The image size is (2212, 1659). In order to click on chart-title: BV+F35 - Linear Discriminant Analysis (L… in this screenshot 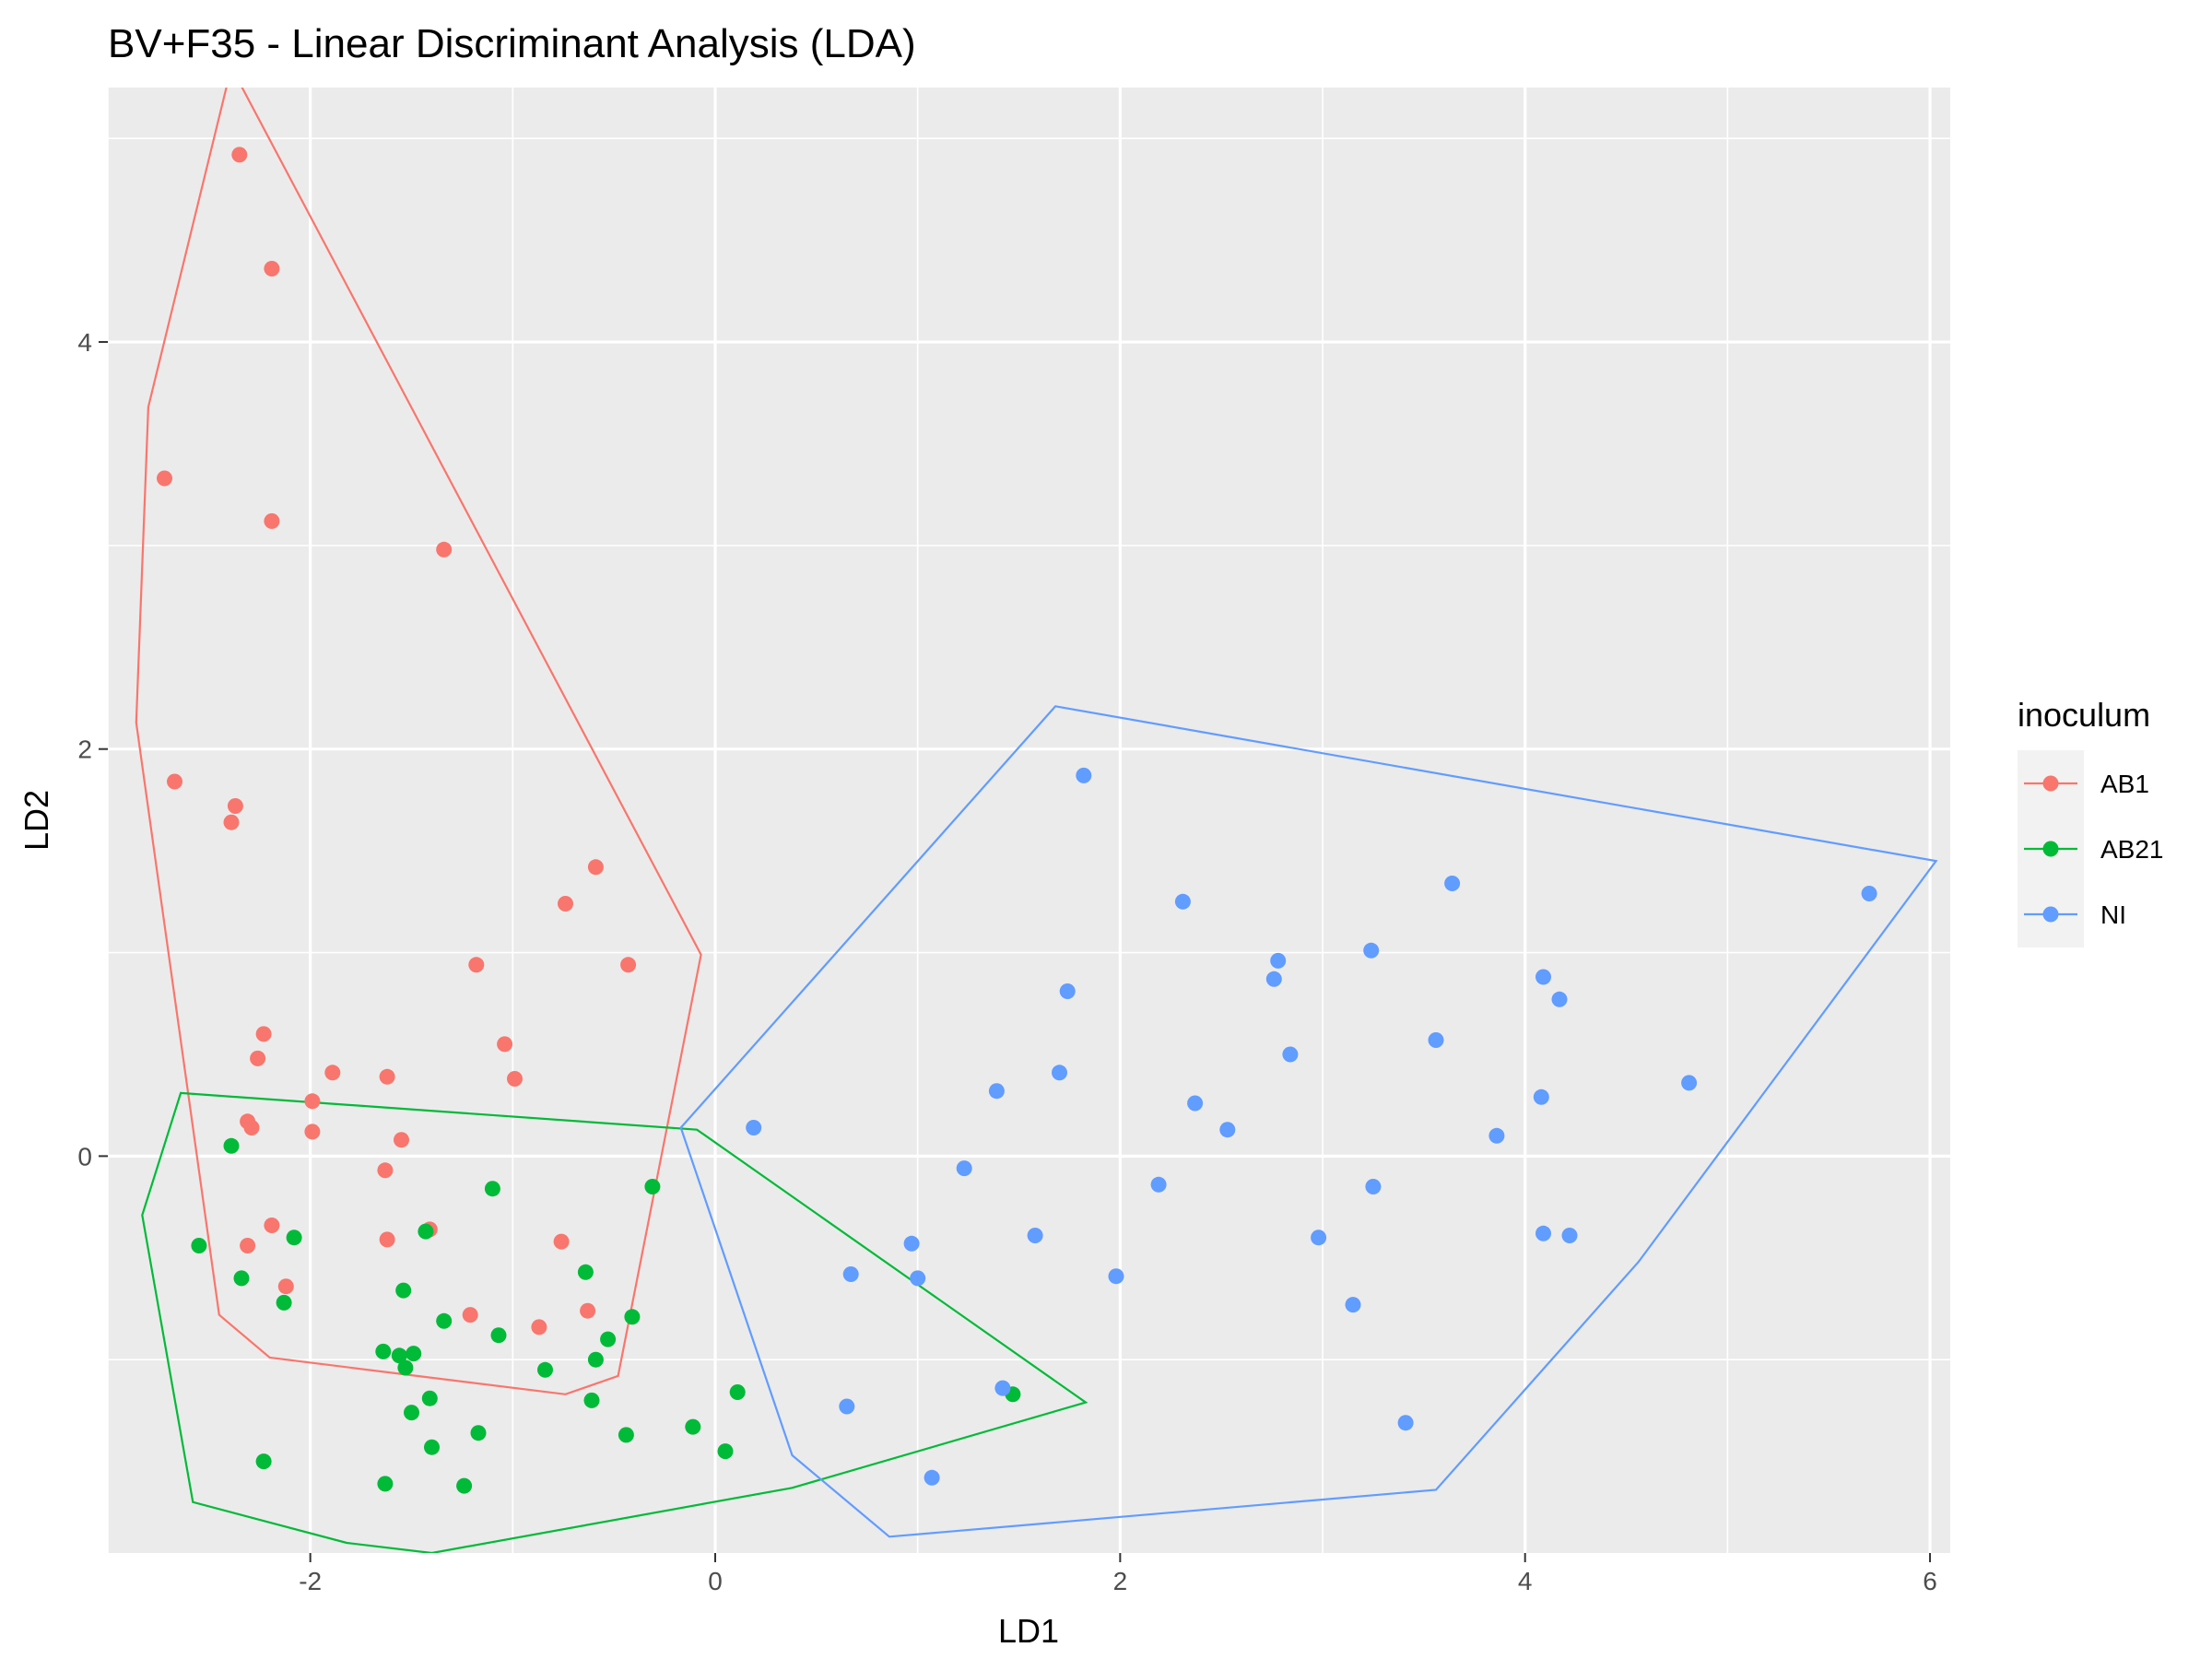, I will do `click(512, 43)`.